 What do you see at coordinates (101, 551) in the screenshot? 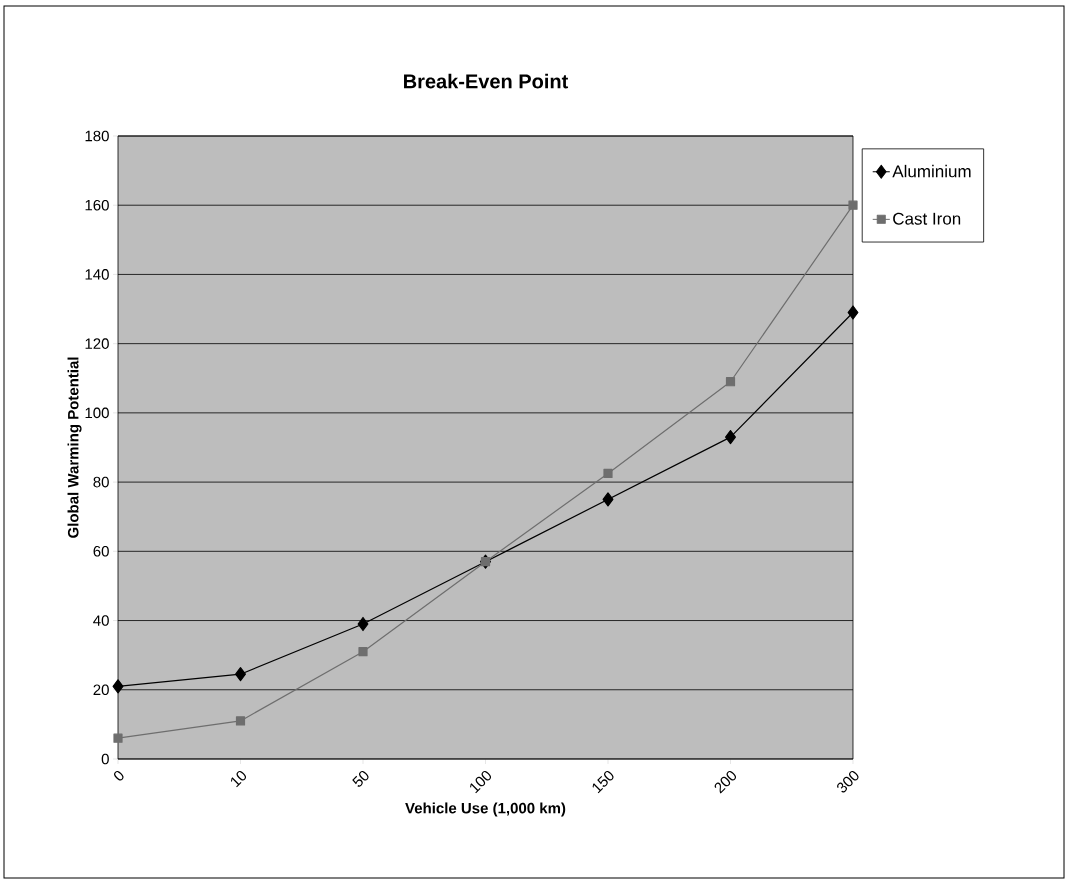
I see `y-tick-label: 60` at bounding box center [101, 551].